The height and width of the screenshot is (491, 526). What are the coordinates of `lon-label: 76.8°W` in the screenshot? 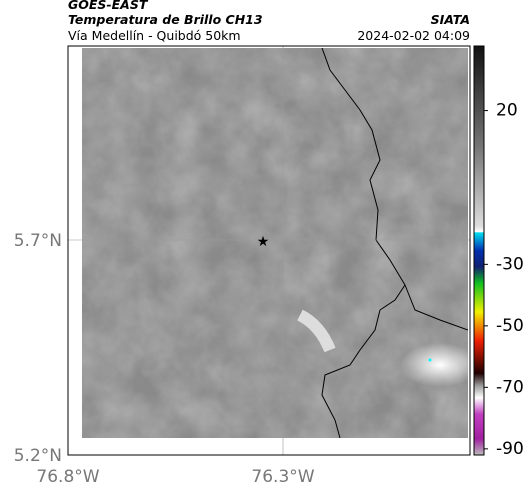 It's located at (67, 477).